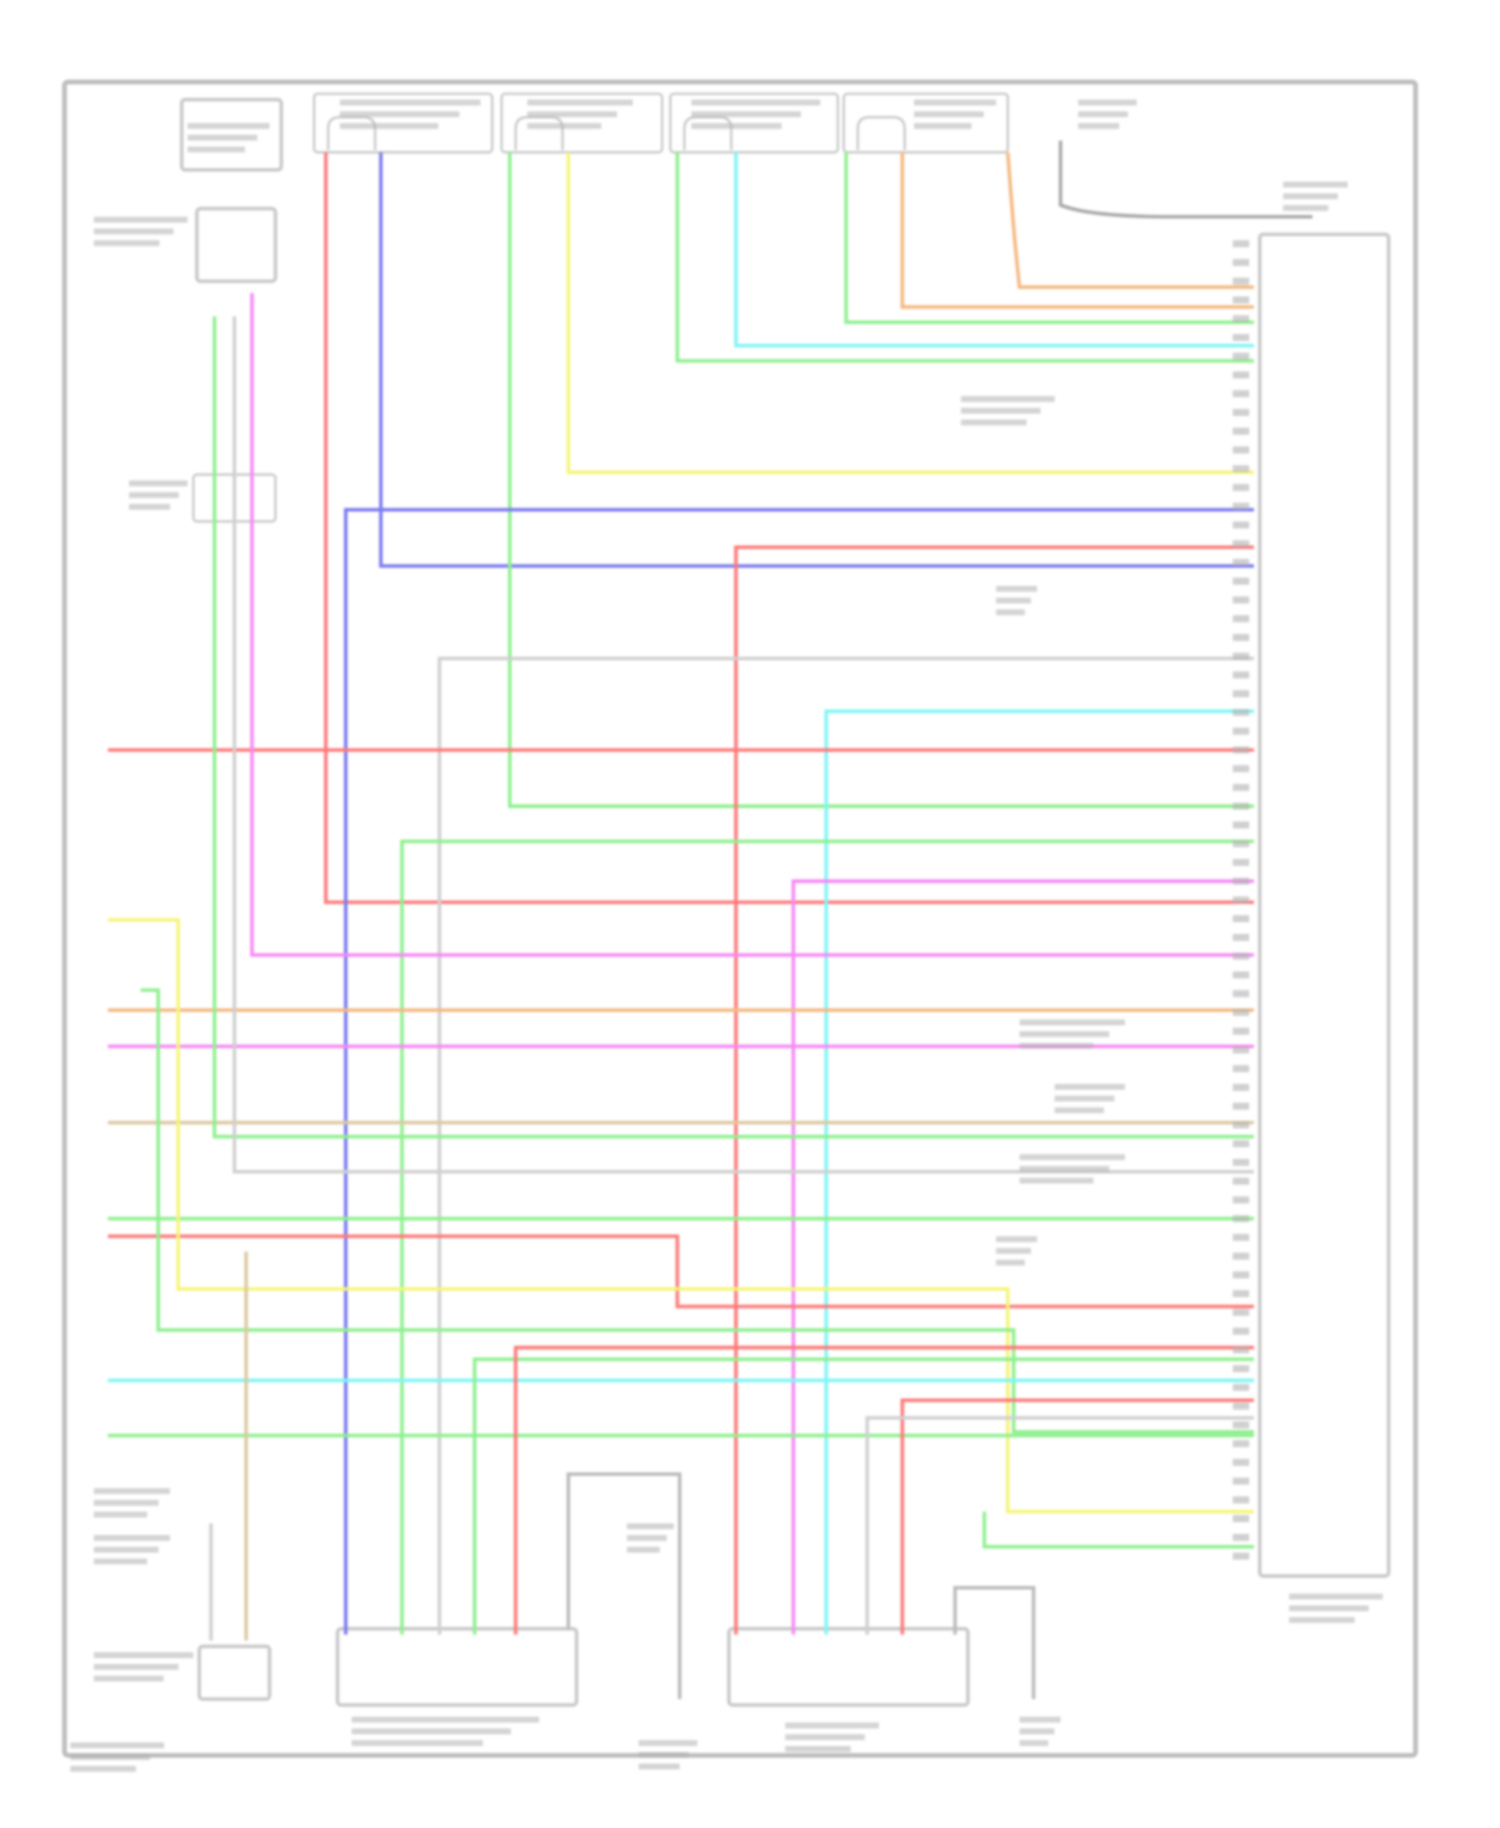  What do you see at coordinates (680, 1271) in the screenshot?
I see `wire-red` at bounding box center [680, 1271].